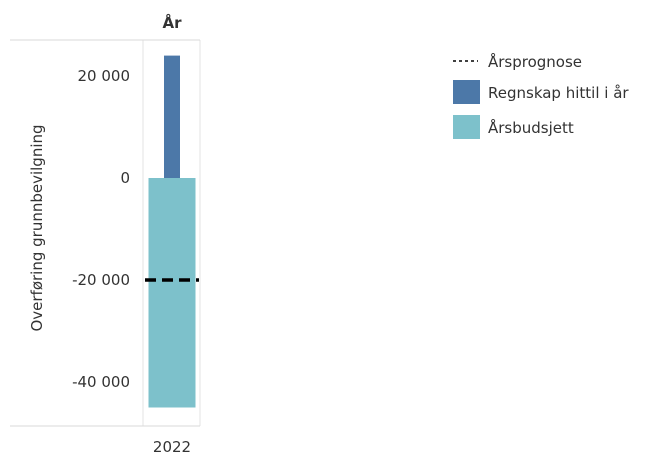 The image size is (668, 456). Describe the element at coordinates (535, 61) in the screenshot. I see `legend-label-arsprognose: Årsprognose` at that location.